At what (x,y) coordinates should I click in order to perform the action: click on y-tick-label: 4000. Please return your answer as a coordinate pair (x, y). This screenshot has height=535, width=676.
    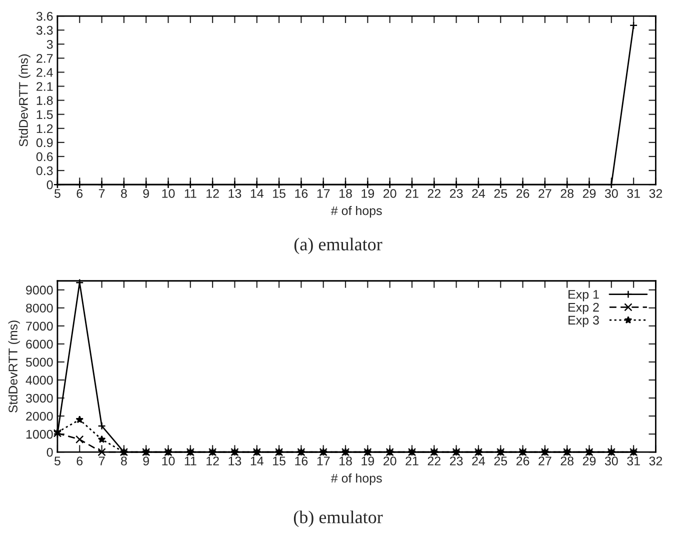
    Looking at the image, I should click on (39, 380).